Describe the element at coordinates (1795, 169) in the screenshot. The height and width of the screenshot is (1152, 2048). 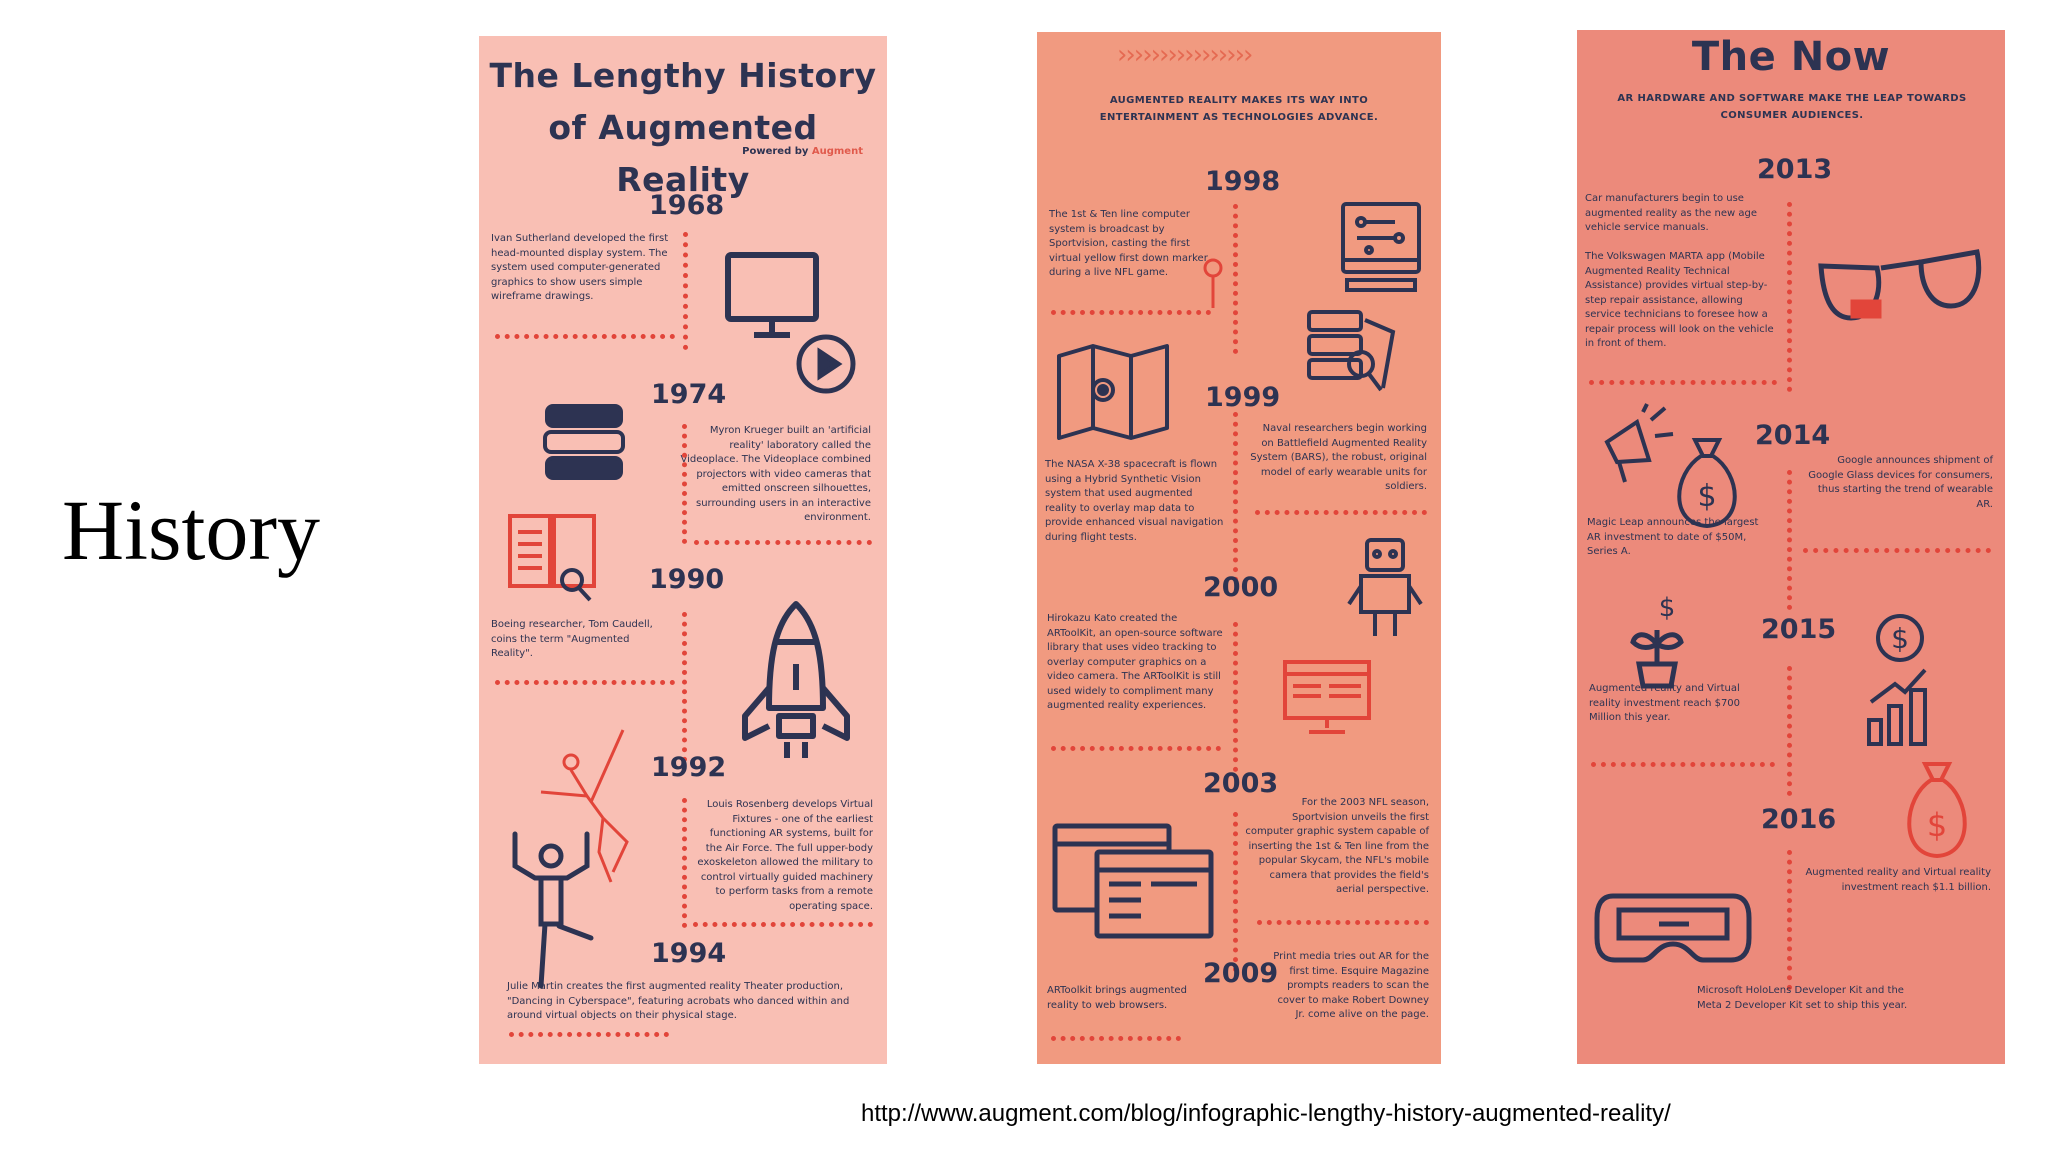
I see `year-2013: 2013` at that location.